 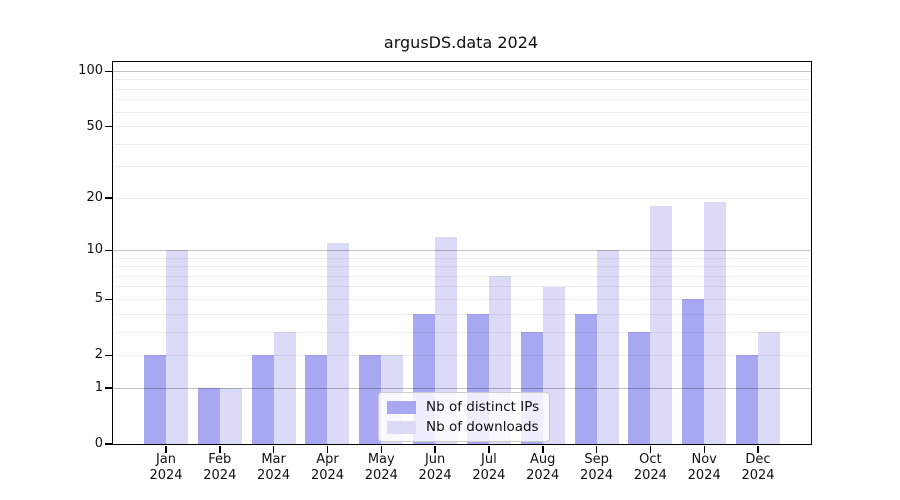 What do you see at coordinates (543, 449) in the screenshot?
I see `x-tick-mark-aug` at bounding box center [543, 449].